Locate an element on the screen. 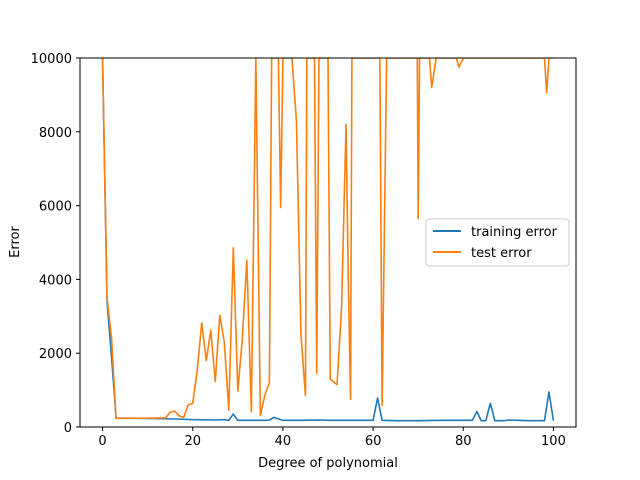  y-tick-label: 8000 is located at coordinates (55, 133).